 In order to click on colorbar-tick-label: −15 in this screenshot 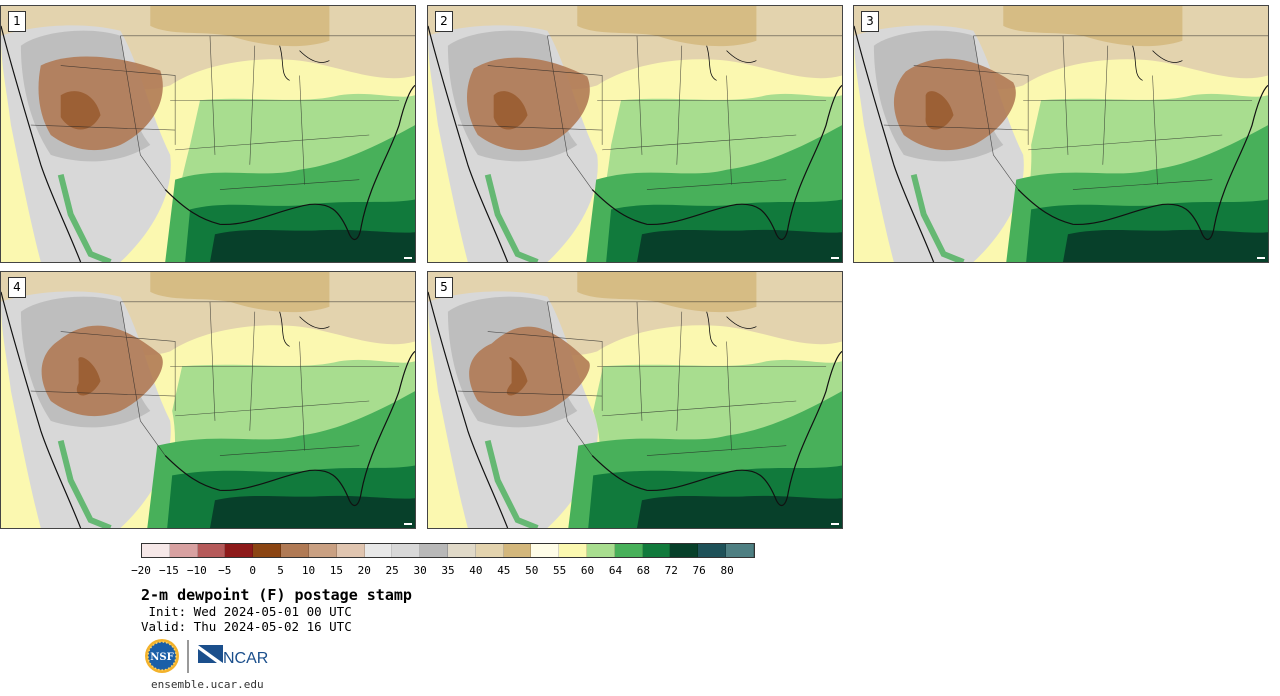, I will do `click(168, 570)`.